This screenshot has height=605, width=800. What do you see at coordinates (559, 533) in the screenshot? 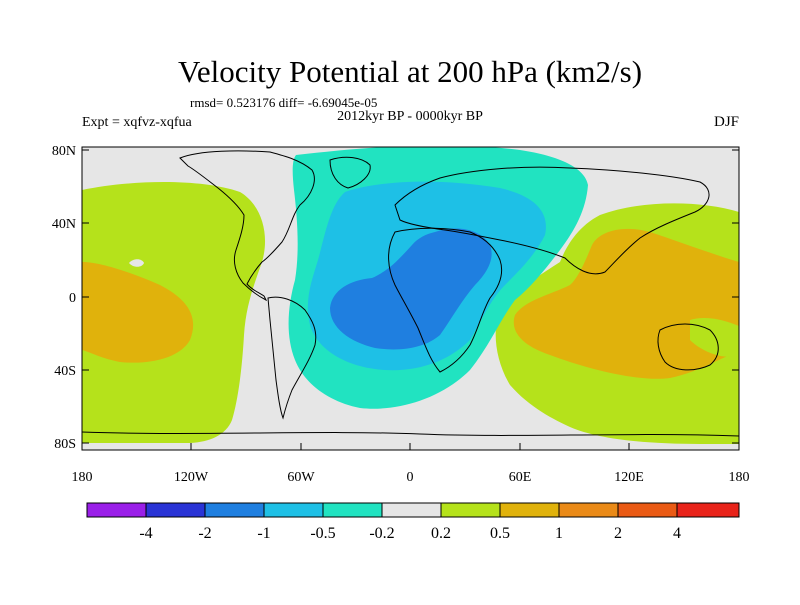
I see `colorbar-label: 1` at bounding box center [559, 533].